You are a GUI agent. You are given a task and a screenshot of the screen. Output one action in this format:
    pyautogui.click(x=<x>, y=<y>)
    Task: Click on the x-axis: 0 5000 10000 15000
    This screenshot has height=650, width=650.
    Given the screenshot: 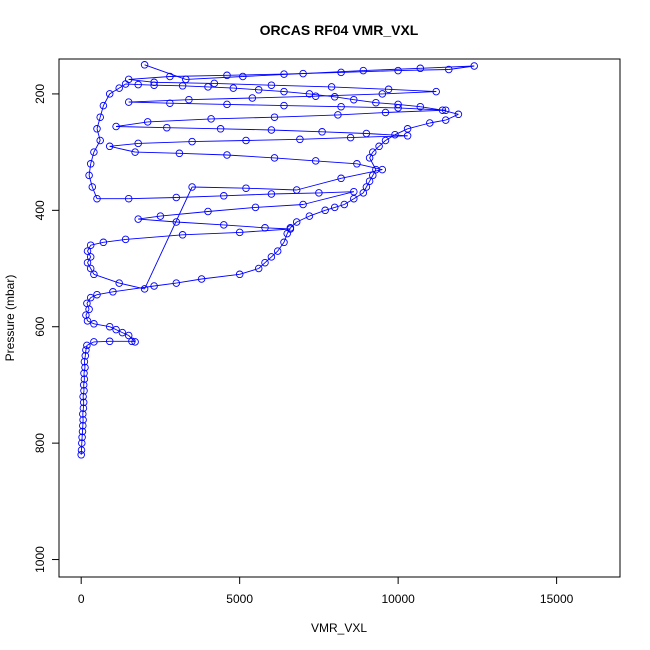 What is the action you would take?
    pyautogui.click(x=326, y=591)
    